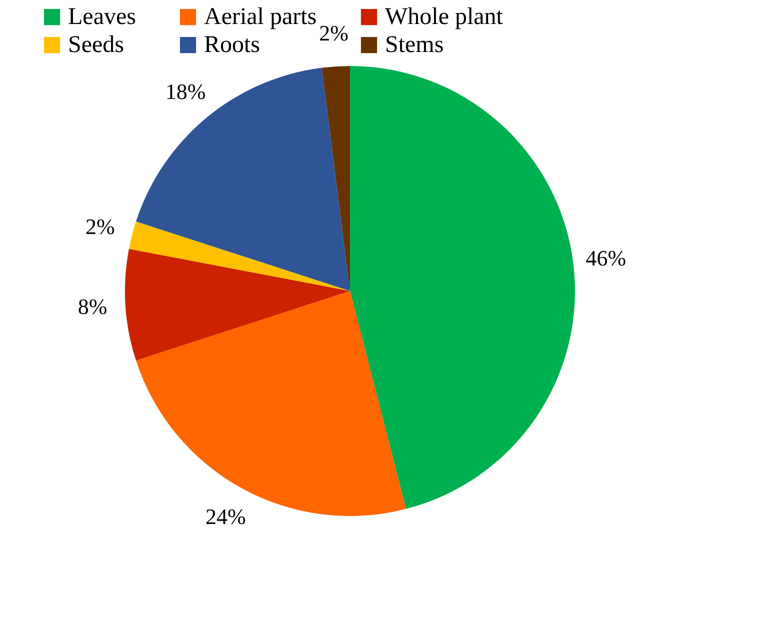  What do you see at coordinates (414, 45) in the screenshot?
I see `legend-label: Stems` at bounding box center [414, 45].